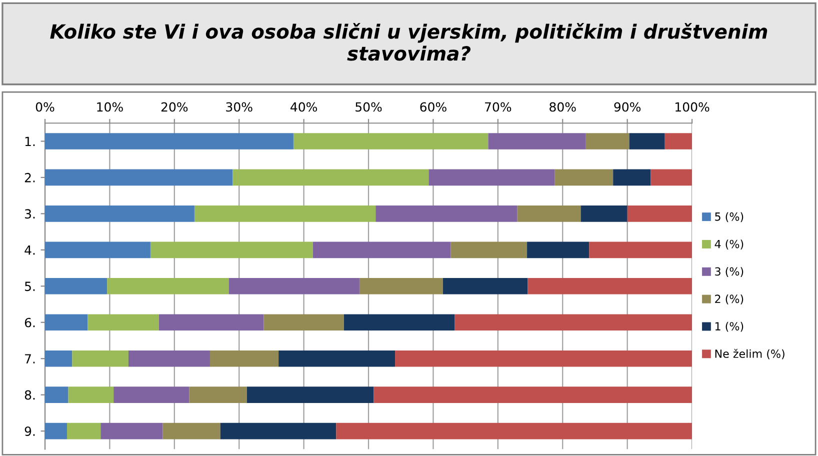  I want to click on legend-label: 4 (%), so click(729, 245).